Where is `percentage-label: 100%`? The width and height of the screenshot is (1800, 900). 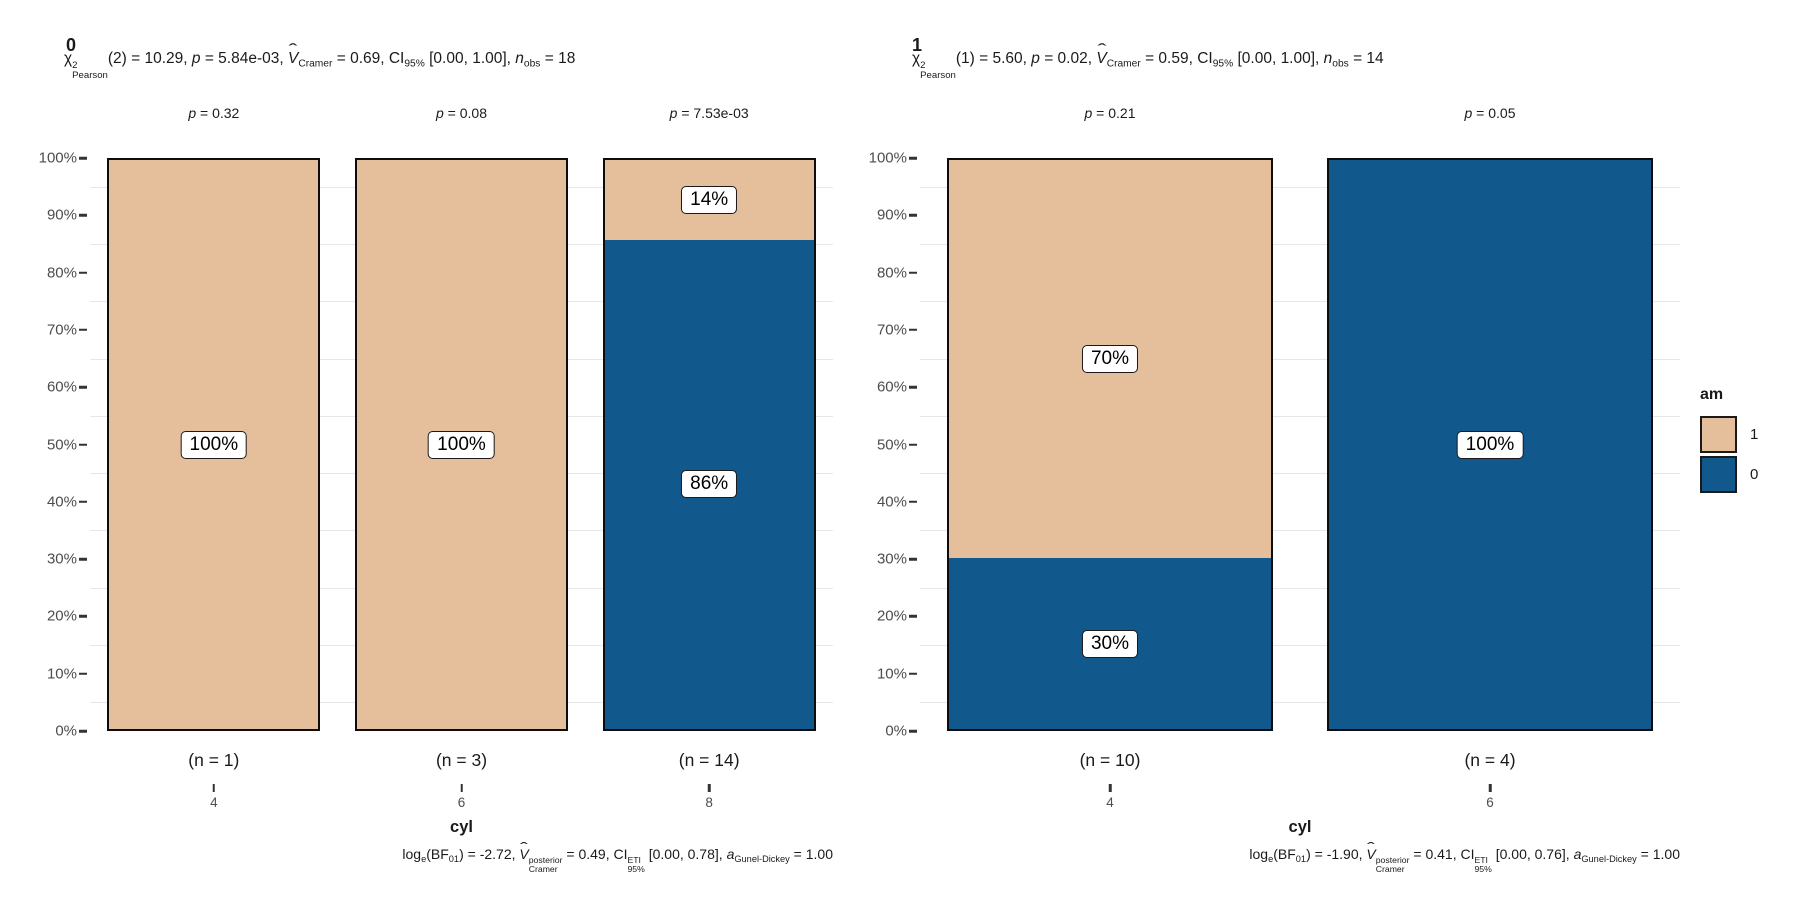 percentage-label: 100% is located at coordinates (461, 444).